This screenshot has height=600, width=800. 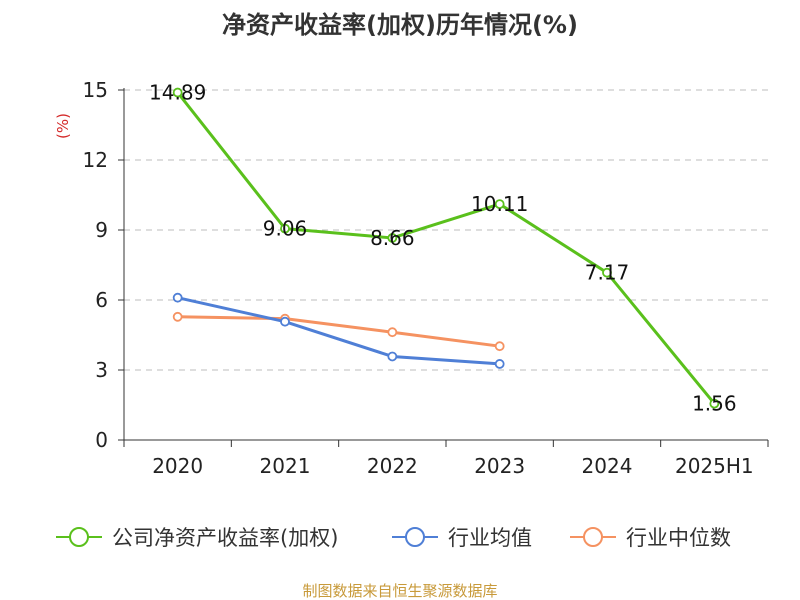 I want to click on source-note: 制图数据来自恒生聚源数据库, so click(x=399, y=591).